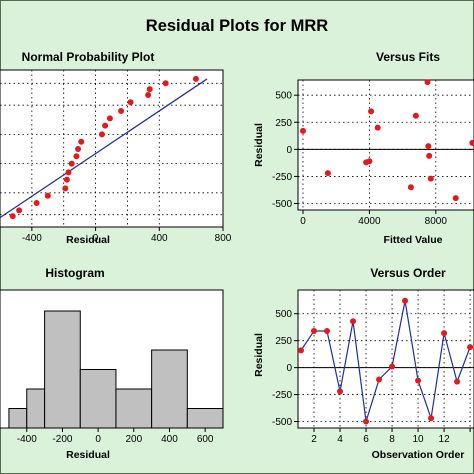 The height and width of the screenshot is (474, 474). What do you see at coordinates (282, 422) in the screenshot?
I see `order-tick-label: -500` at bounding box center [282, 422].